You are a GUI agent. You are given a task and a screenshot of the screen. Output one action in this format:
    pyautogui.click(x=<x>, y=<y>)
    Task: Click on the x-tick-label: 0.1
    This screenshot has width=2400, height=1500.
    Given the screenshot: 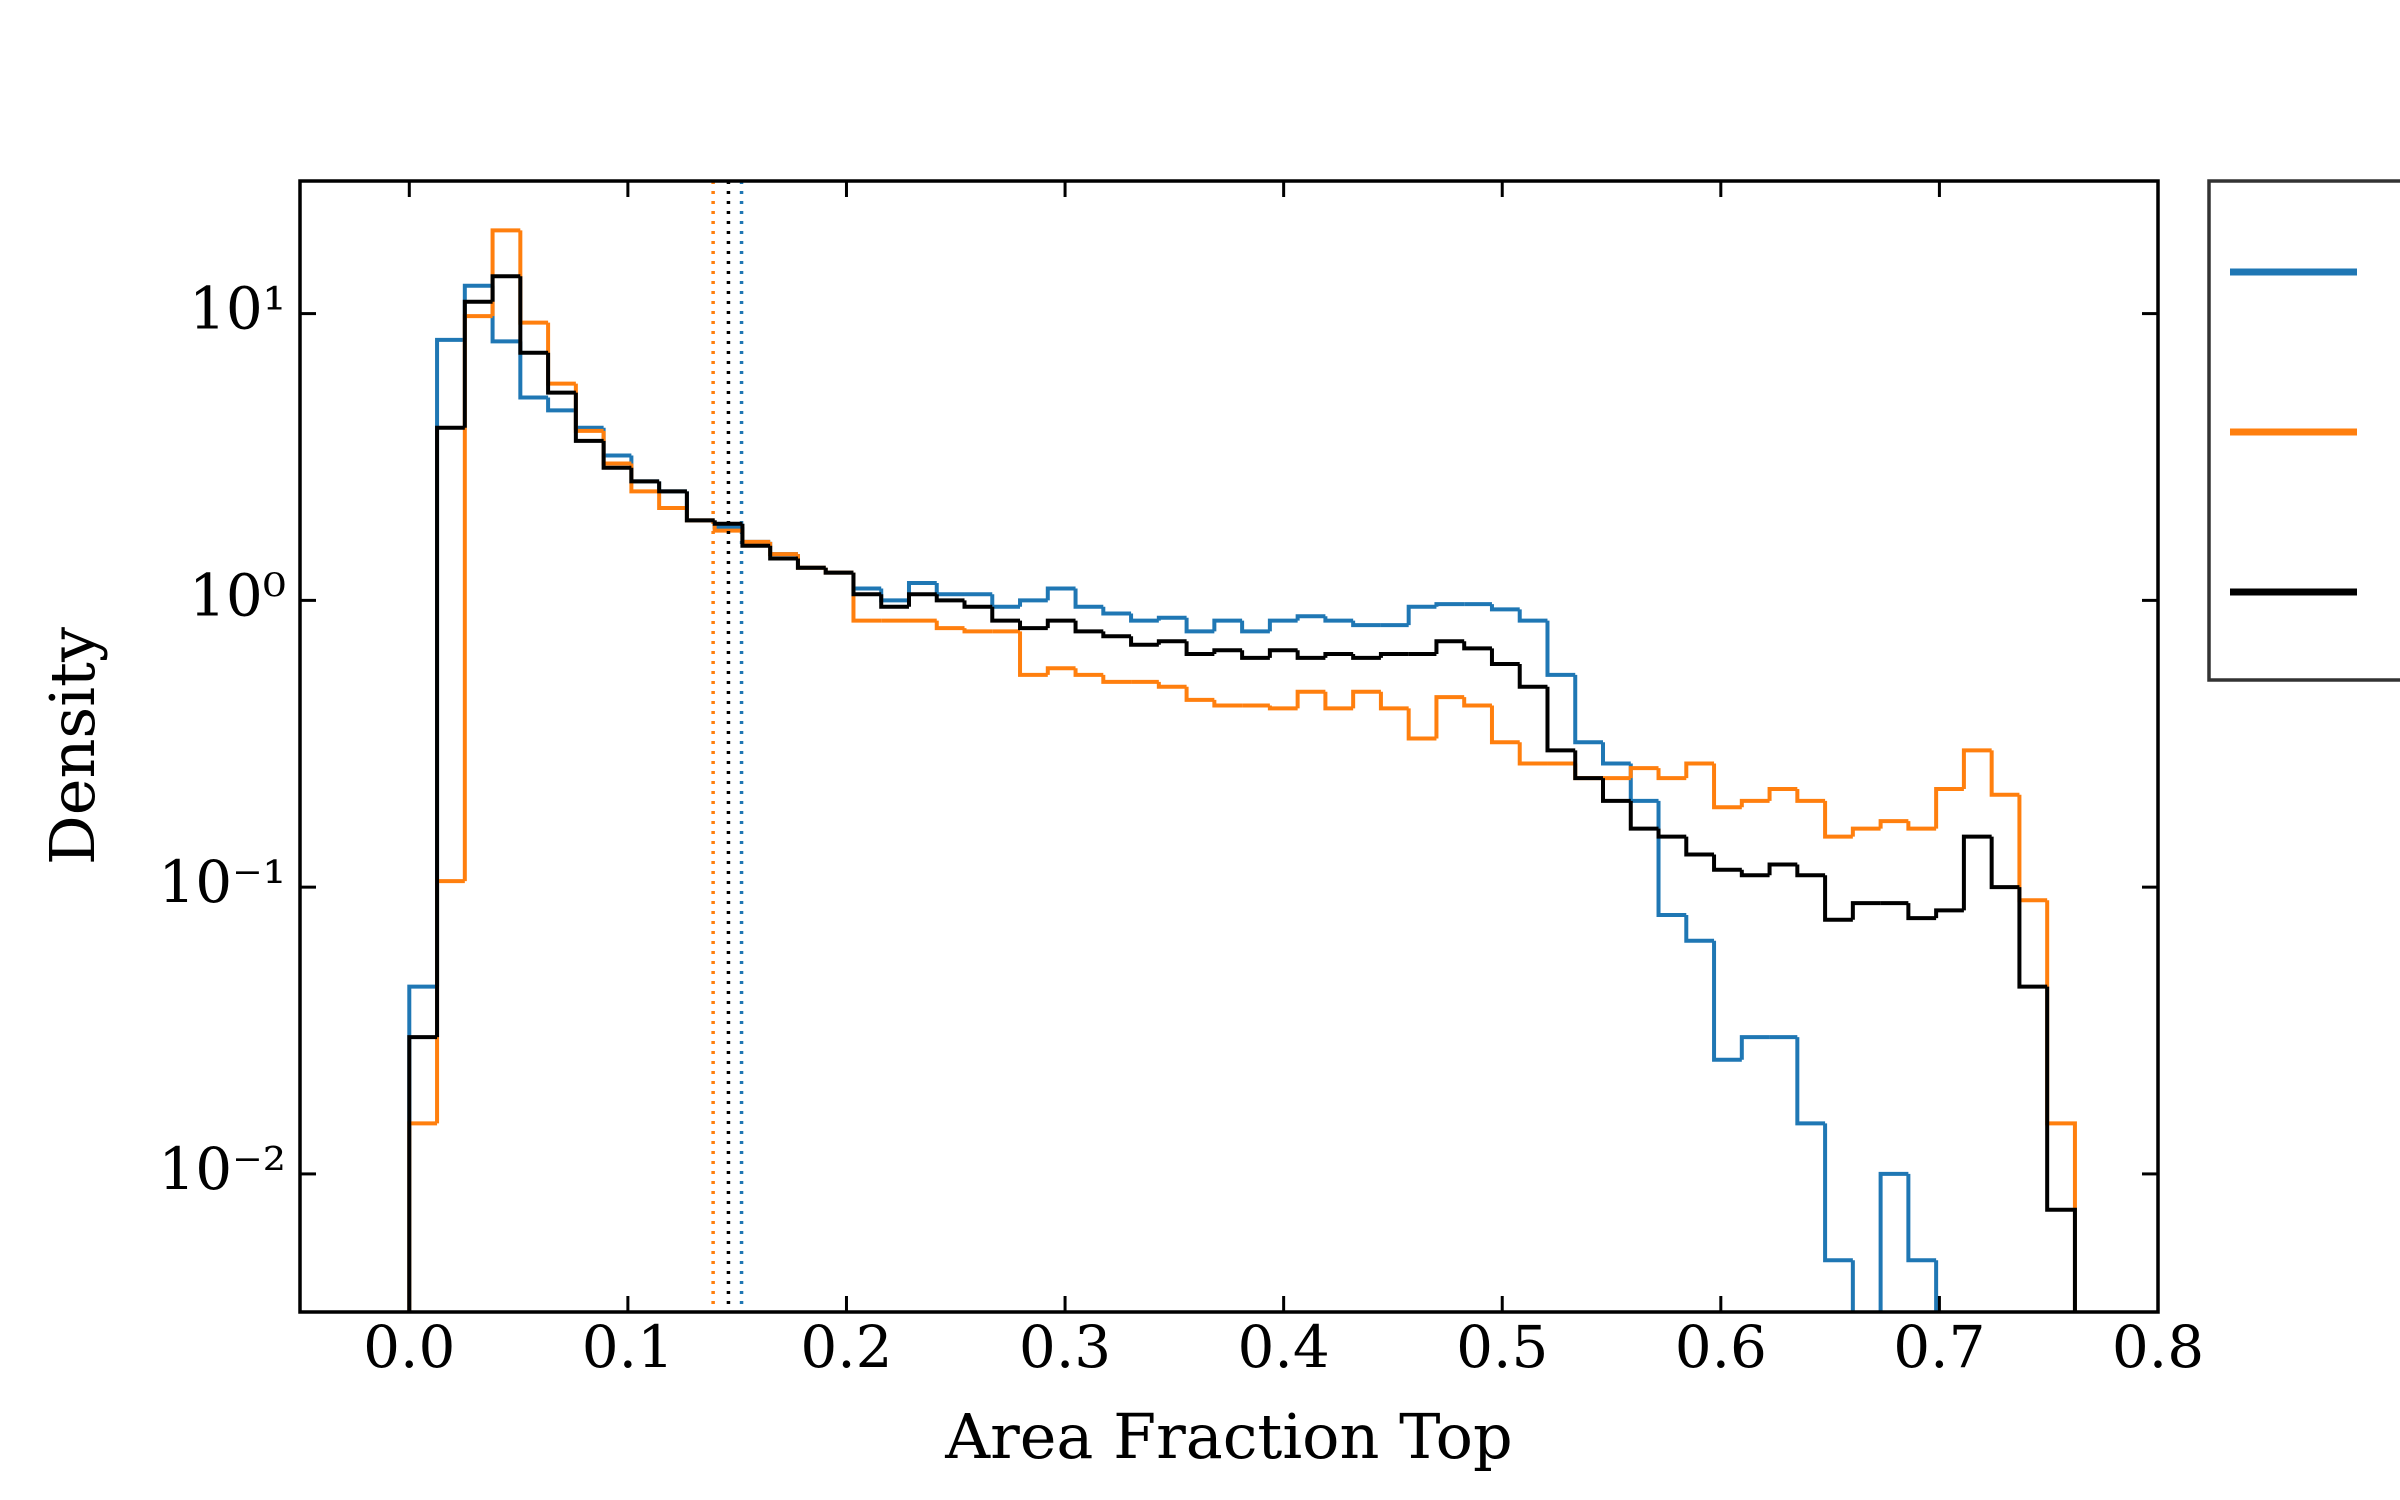 What is the action you would take?
    pyautogui.click(x=628, y=1347)
    